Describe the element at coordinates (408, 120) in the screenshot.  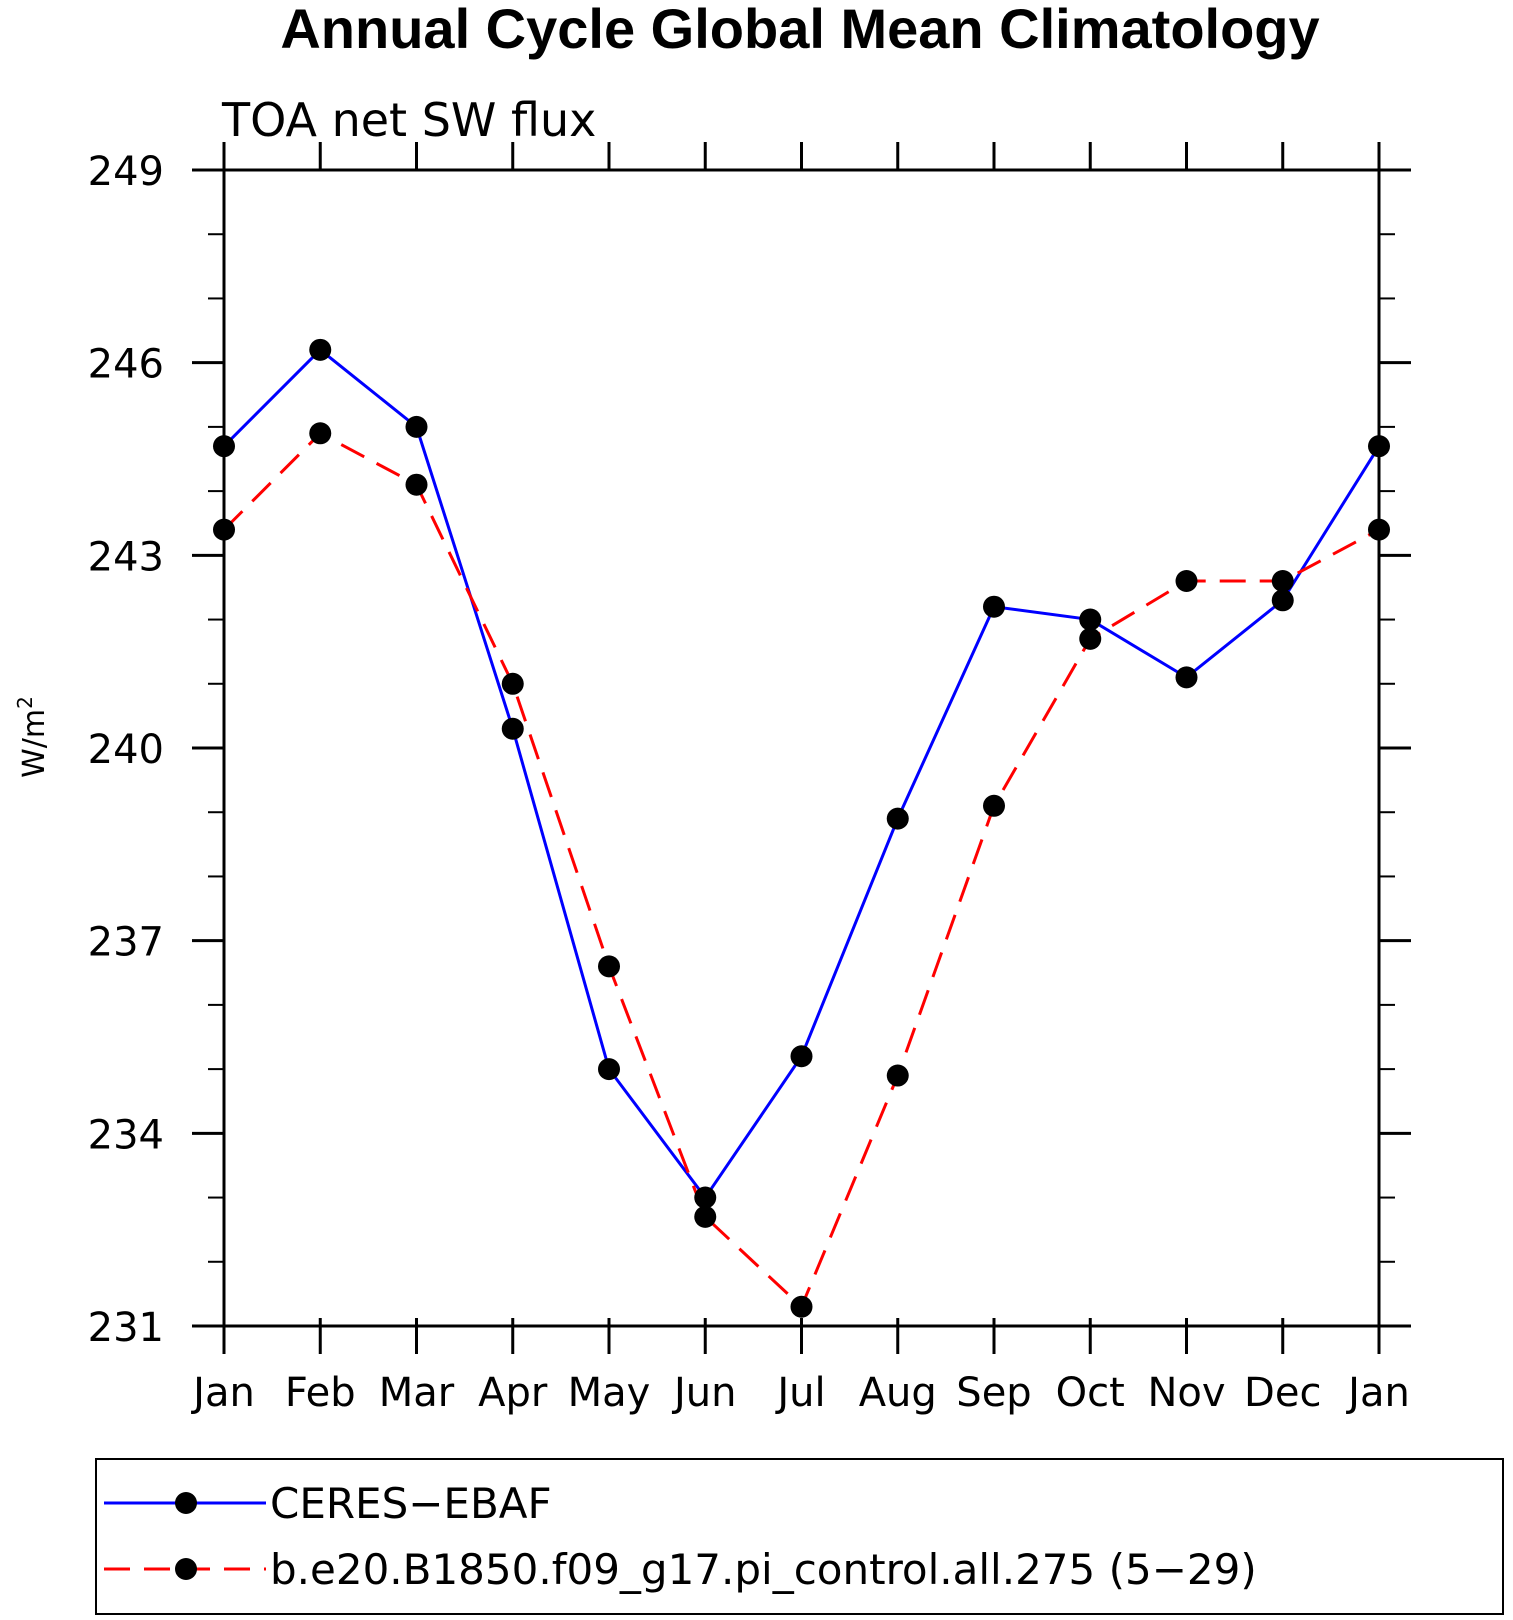
I see `chart-subtitle: TOA net SW flux` at that location.